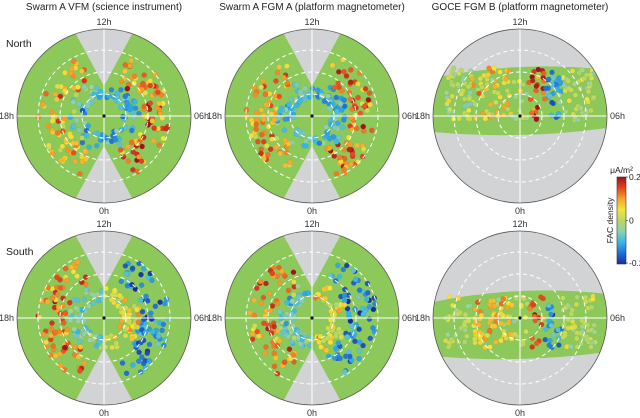  I want to click on colorbar: μA/m²0.2 0 -0.2 FAC density, so click(622, 216).